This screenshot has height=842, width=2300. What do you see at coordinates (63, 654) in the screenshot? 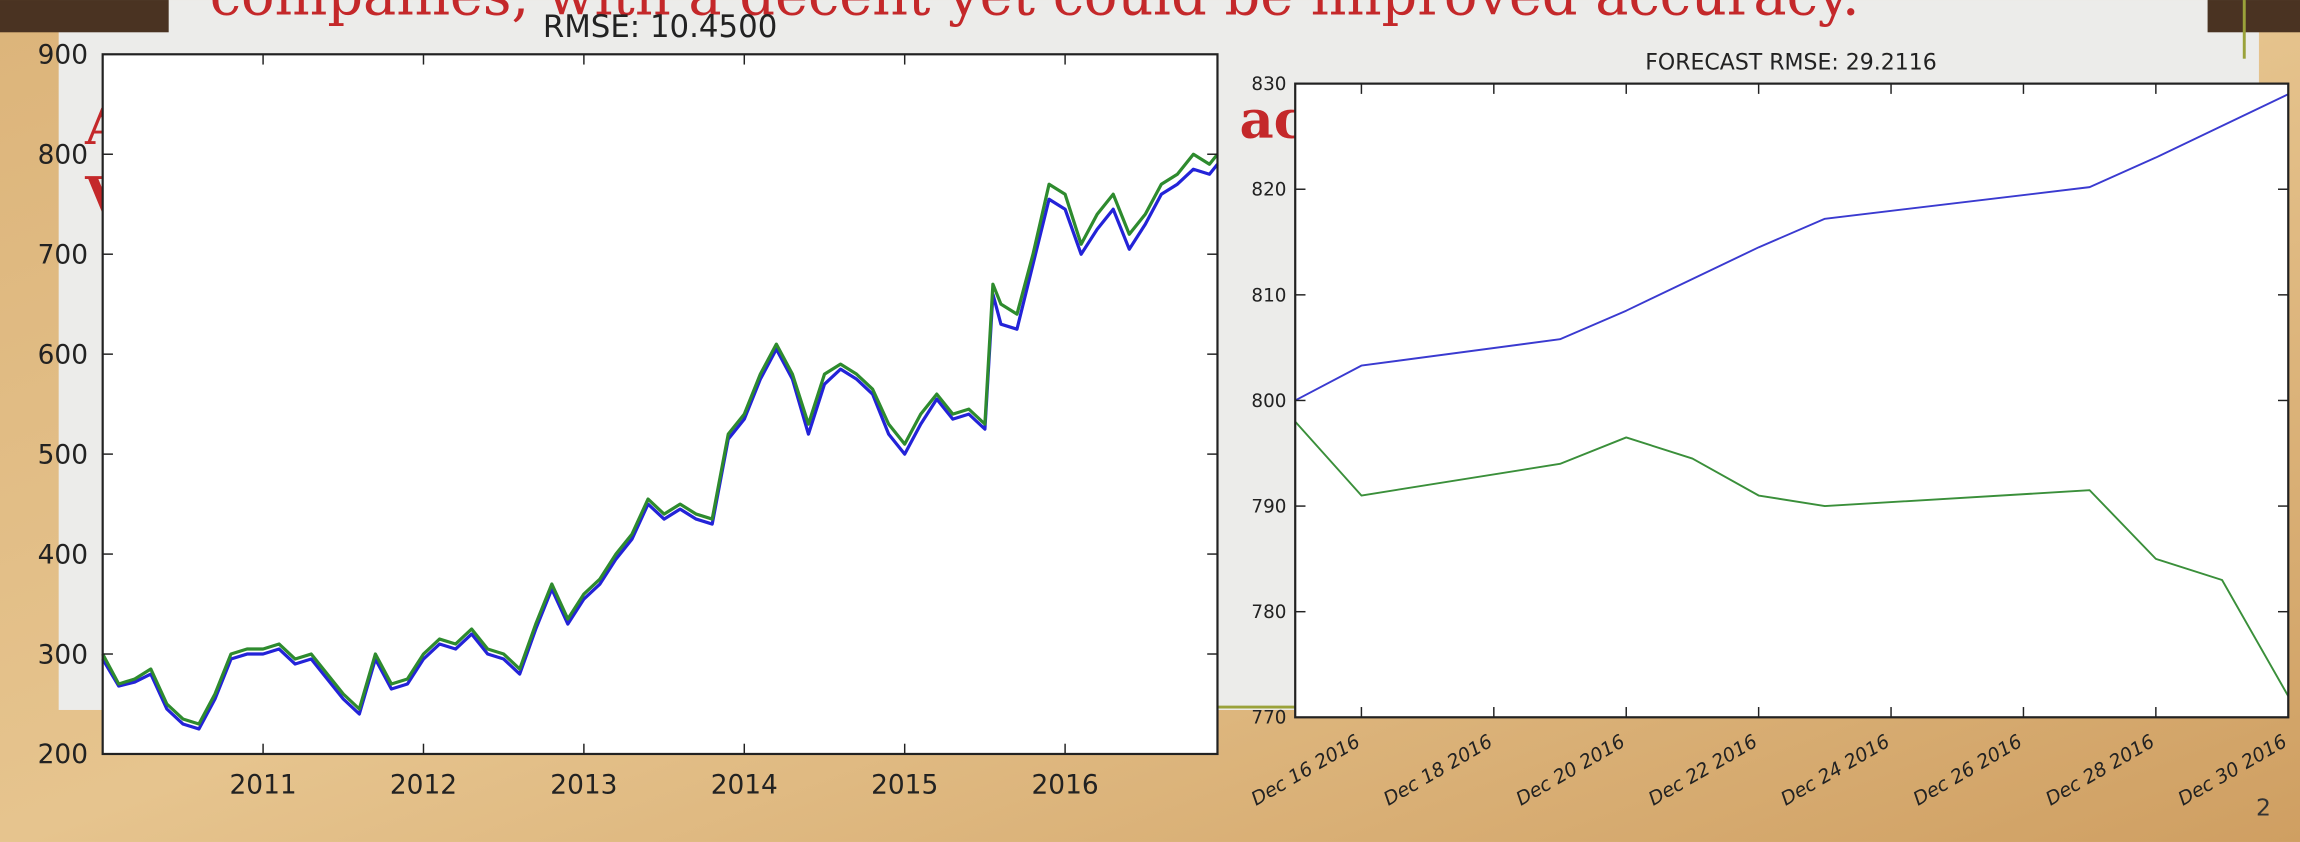
I see `y-tick-label: 300` at bounding box center [63, 654].